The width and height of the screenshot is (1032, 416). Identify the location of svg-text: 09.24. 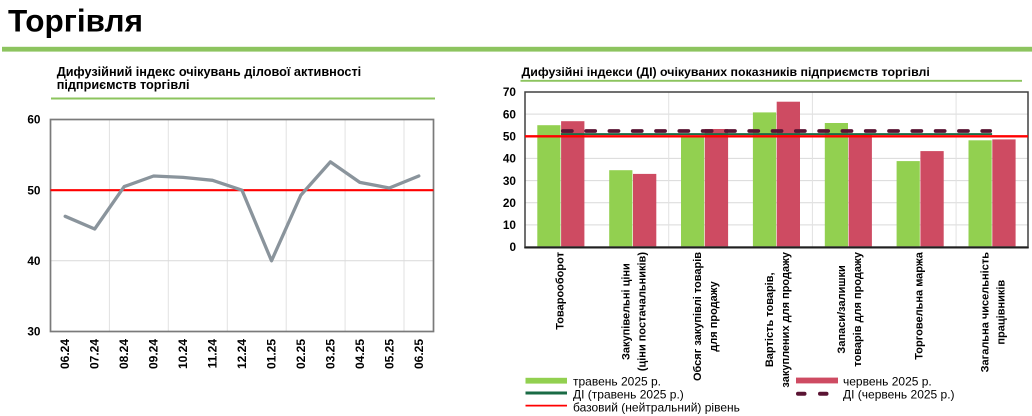
(154, 354).